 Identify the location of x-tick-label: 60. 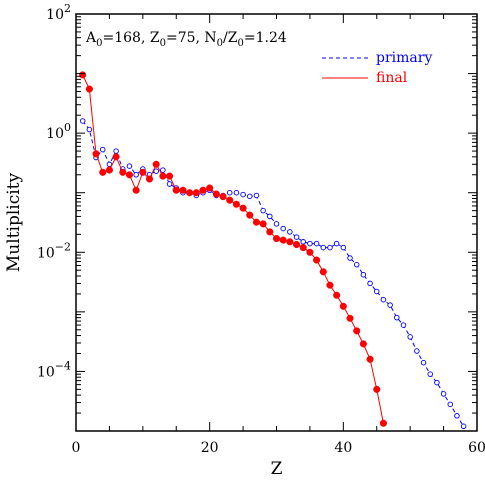
(476, 448).